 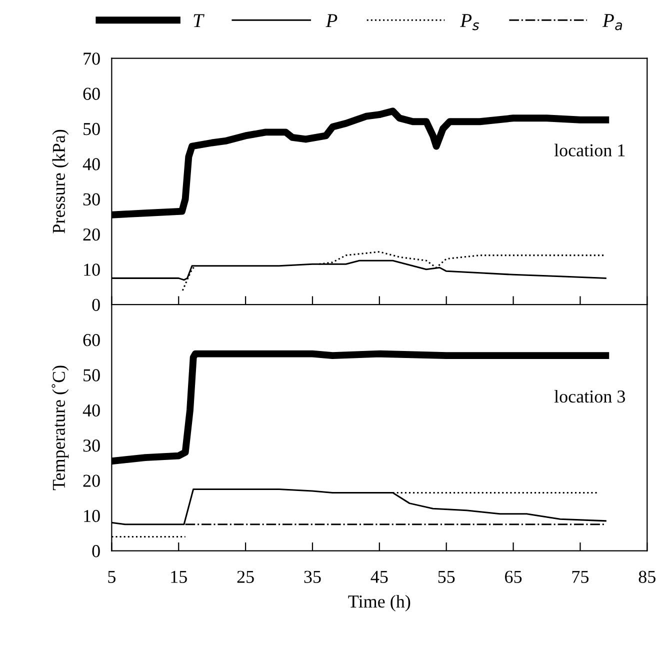 What do you see at coordinates (612, 22) in the screenshot?
I see `text: P$_{a}$` at bounding box center [612, 22].